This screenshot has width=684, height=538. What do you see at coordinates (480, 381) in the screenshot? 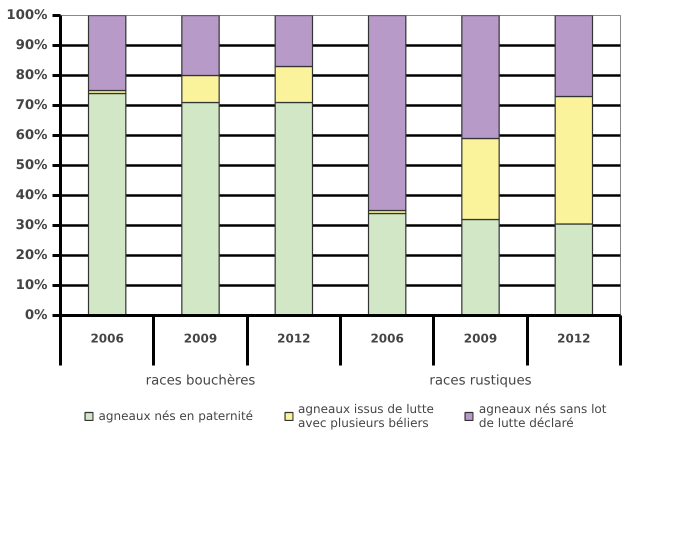
I see `text: races rustiques` at bounding box center [480, 381].